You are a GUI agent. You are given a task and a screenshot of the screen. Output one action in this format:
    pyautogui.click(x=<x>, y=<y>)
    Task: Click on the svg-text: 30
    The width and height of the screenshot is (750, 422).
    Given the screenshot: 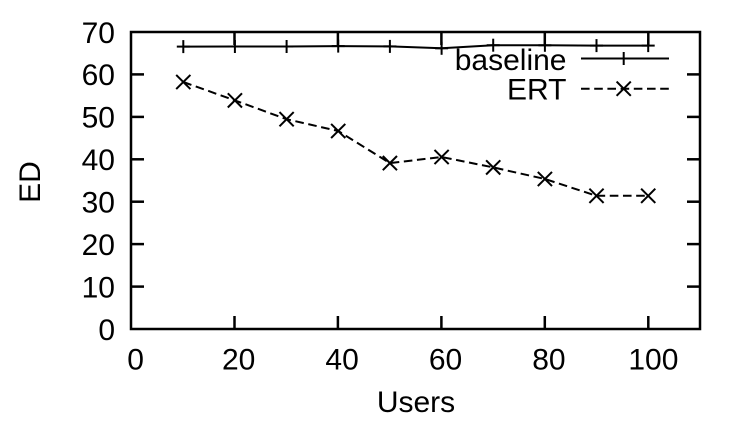 What is the action you would take?
    pyautogui.click(x=98, y=203)
    